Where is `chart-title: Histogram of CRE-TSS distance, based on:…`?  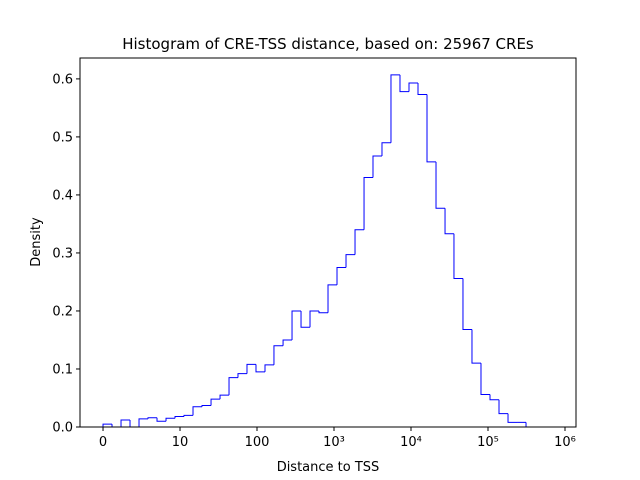 chart-title: Histogram of CRE-TSS distance, based on:… is located at coordinates (328, 44).